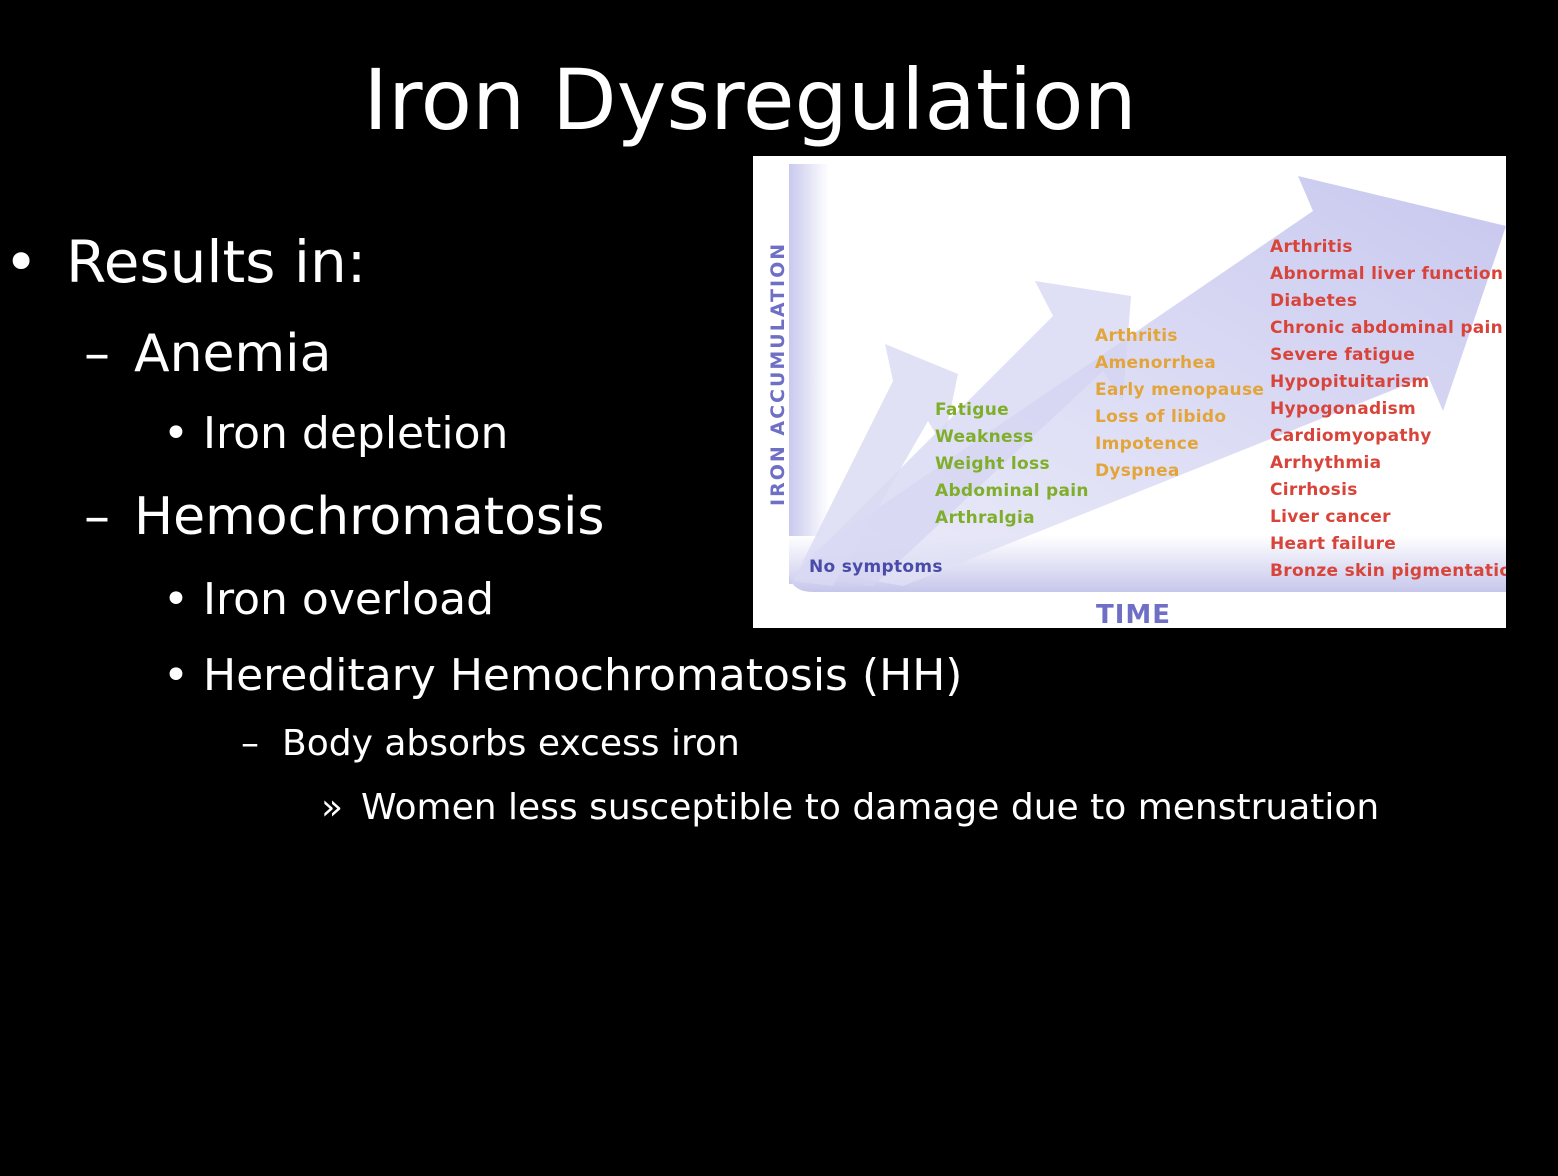 This screenshot has width=1558, height=1176. Describe the element at coordinates (1147, 444) in the screenshot. I see `symptom-item: Impotence` at that location.